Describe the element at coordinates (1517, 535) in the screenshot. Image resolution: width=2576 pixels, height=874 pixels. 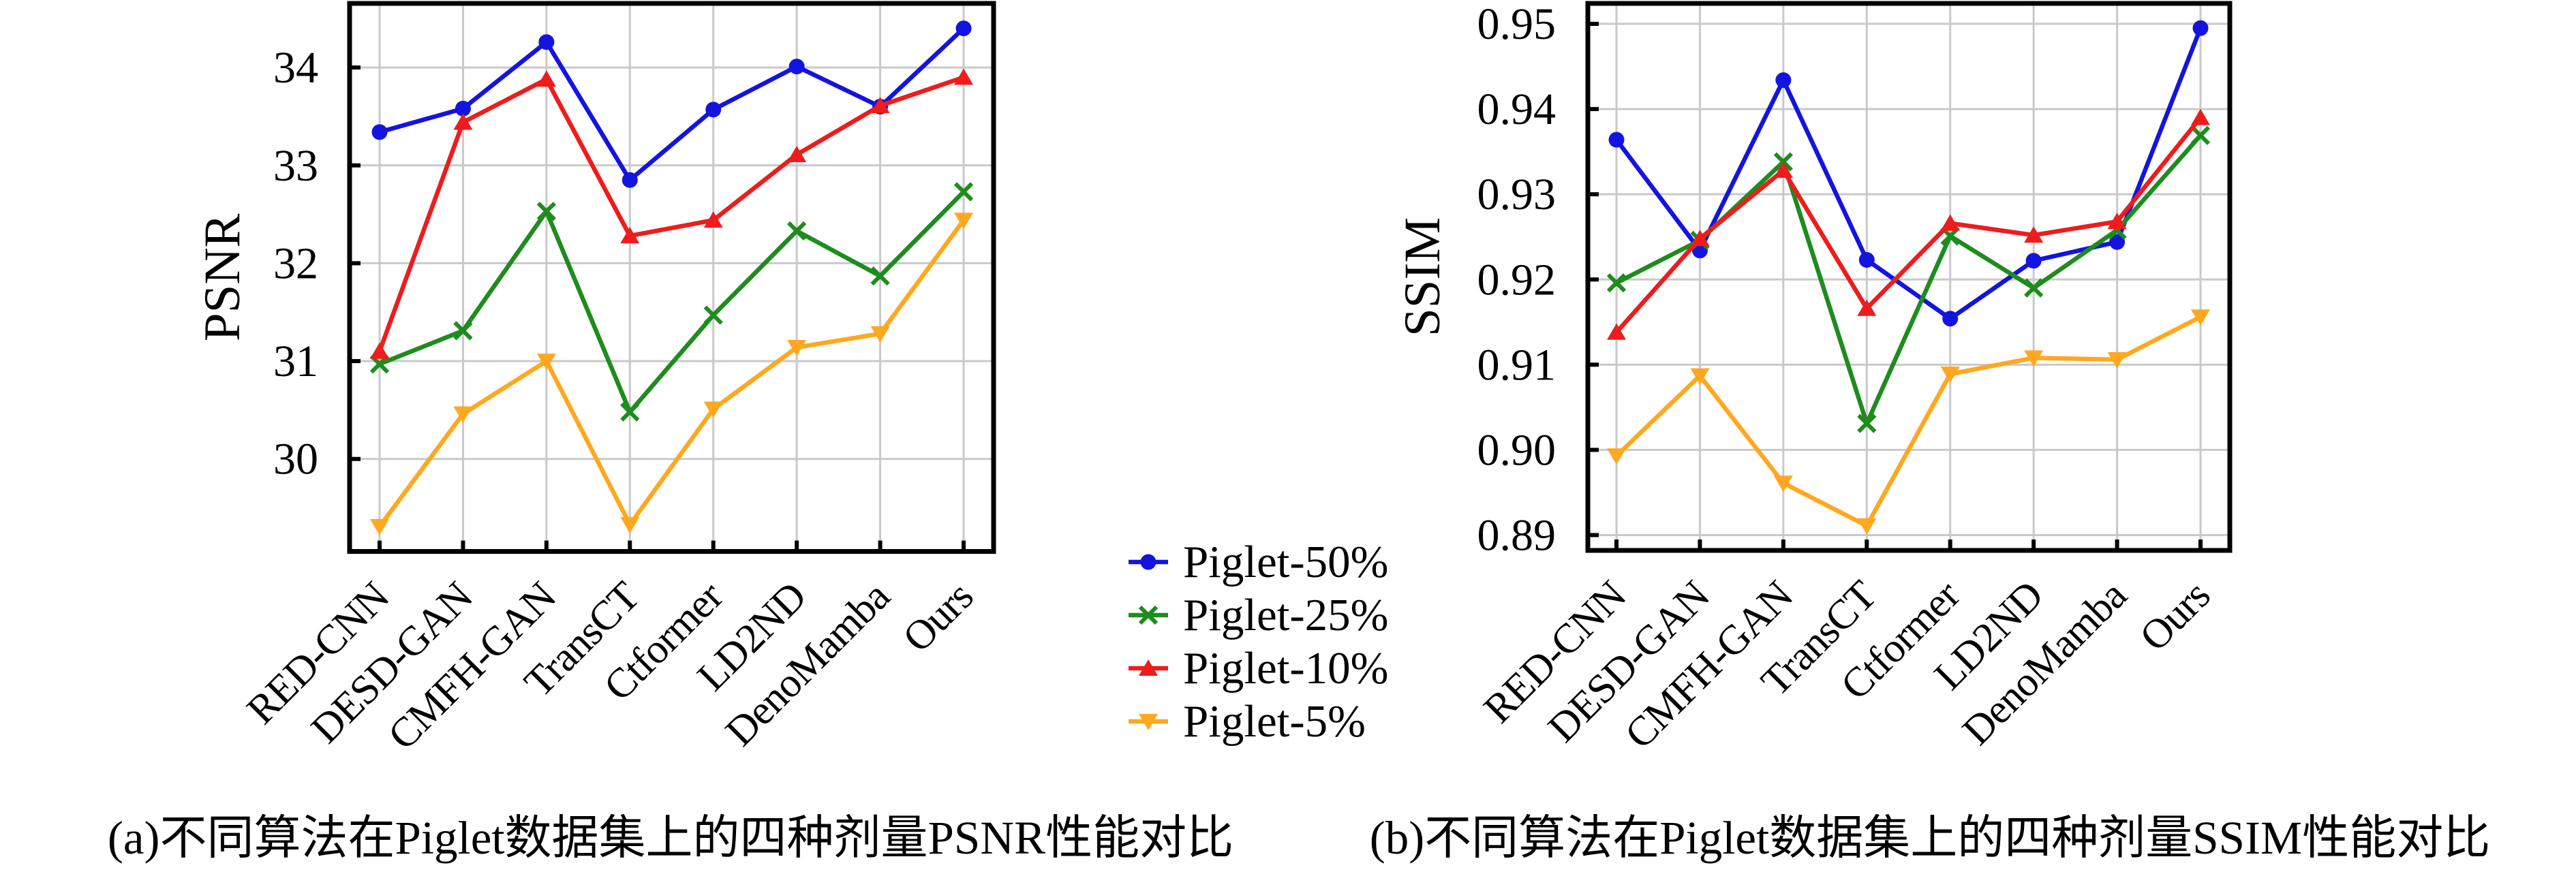
I see `svg-text: 0.89` at that location.